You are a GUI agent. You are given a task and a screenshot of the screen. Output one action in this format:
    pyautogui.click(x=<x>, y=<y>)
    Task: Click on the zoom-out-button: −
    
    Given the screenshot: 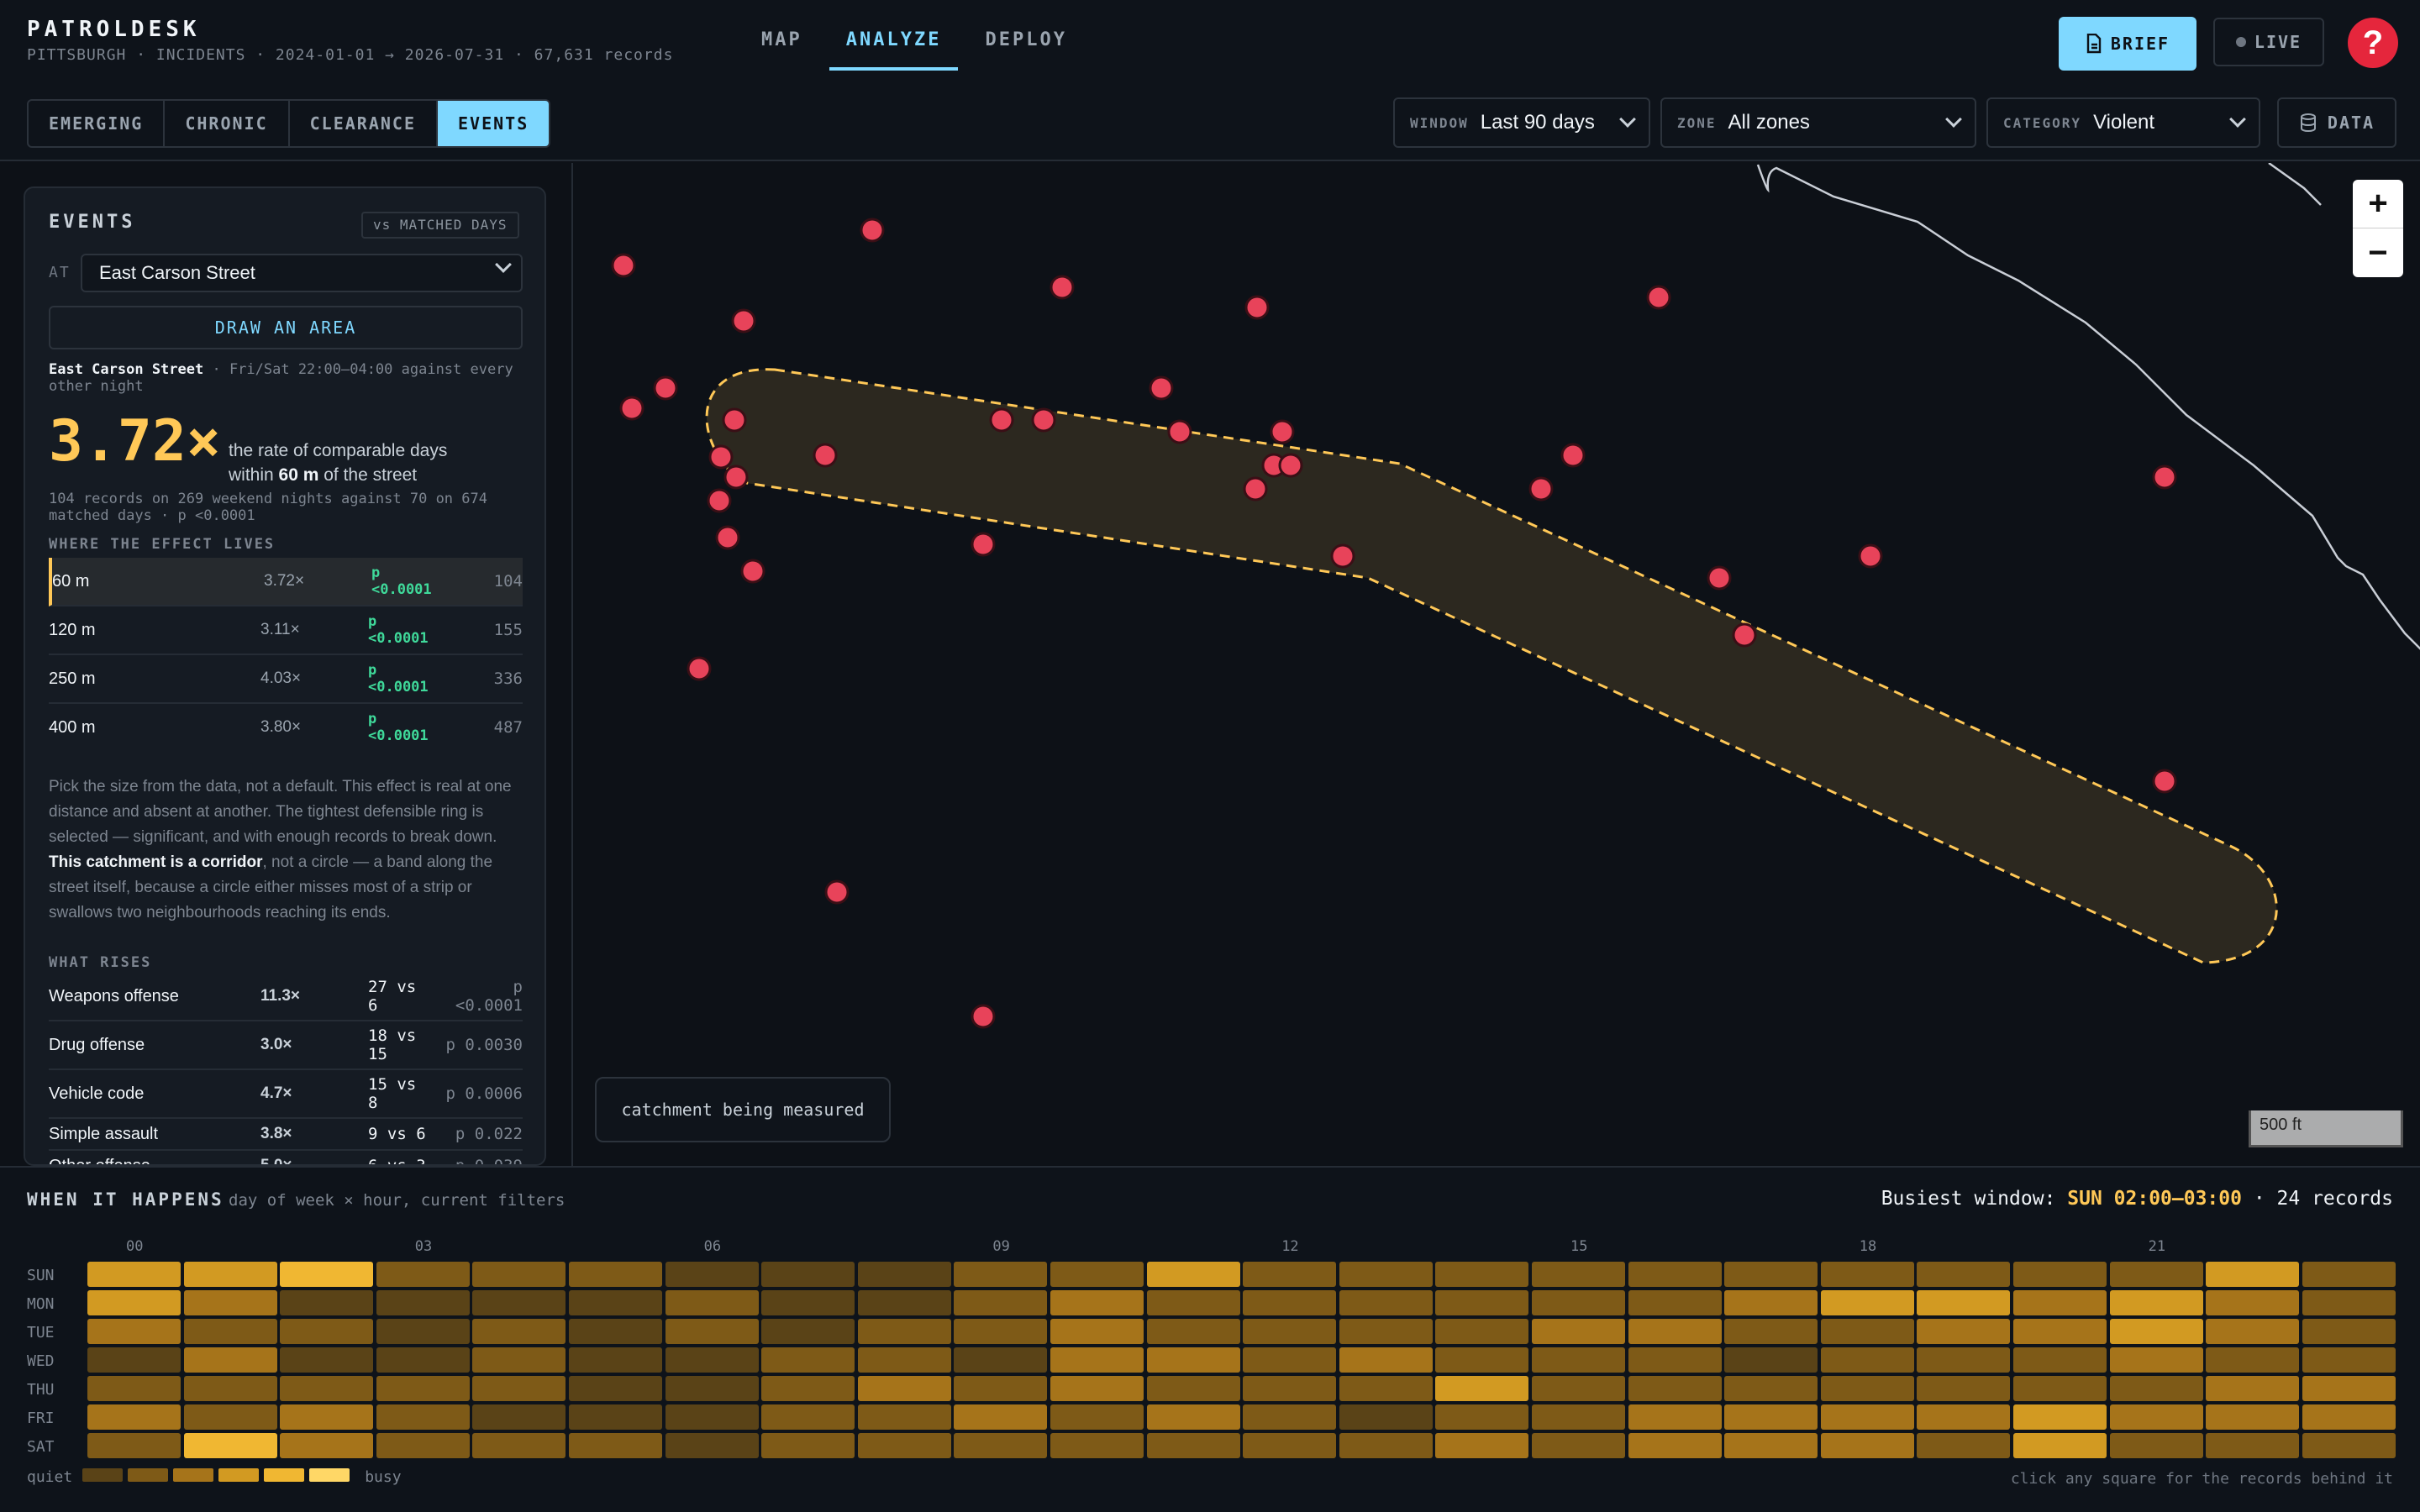 What is the action you would take?
    pyautogui.click(x=2378, y=252)
    